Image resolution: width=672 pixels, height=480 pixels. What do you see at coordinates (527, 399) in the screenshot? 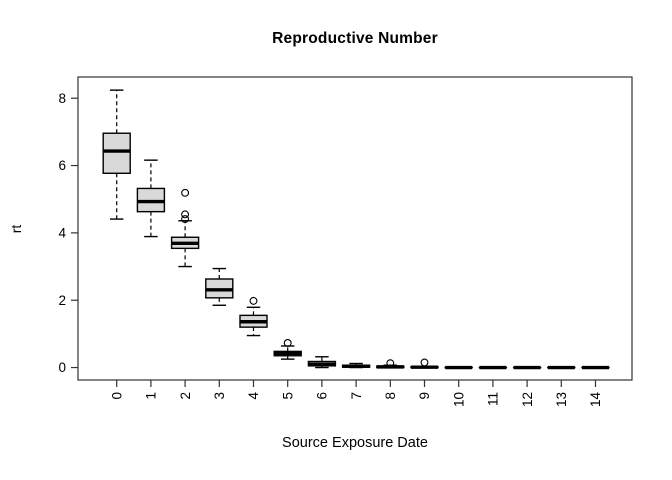
I see `x-axis-tick-label: 12` at bounding box center [527, 399].